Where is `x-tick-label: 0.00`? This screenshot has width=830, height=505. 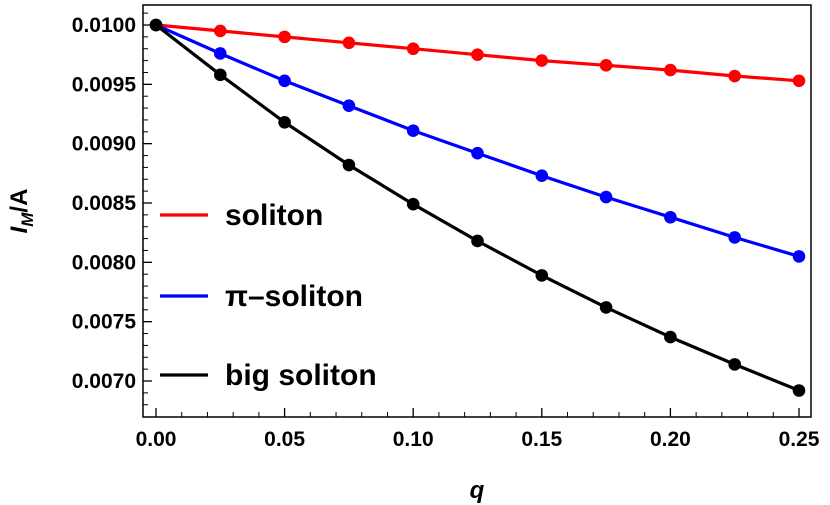
x-tick-label: 0.00 is located at coordinates (156, 439).